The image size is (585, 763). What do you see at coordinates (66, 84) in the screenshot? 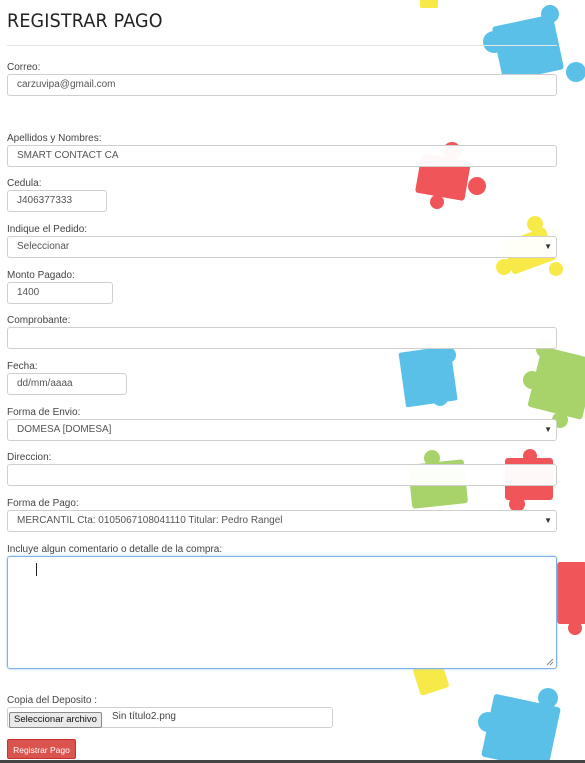
I see `correo-value: carzuvipa@gmail.com` at bounding box center [66, 84].